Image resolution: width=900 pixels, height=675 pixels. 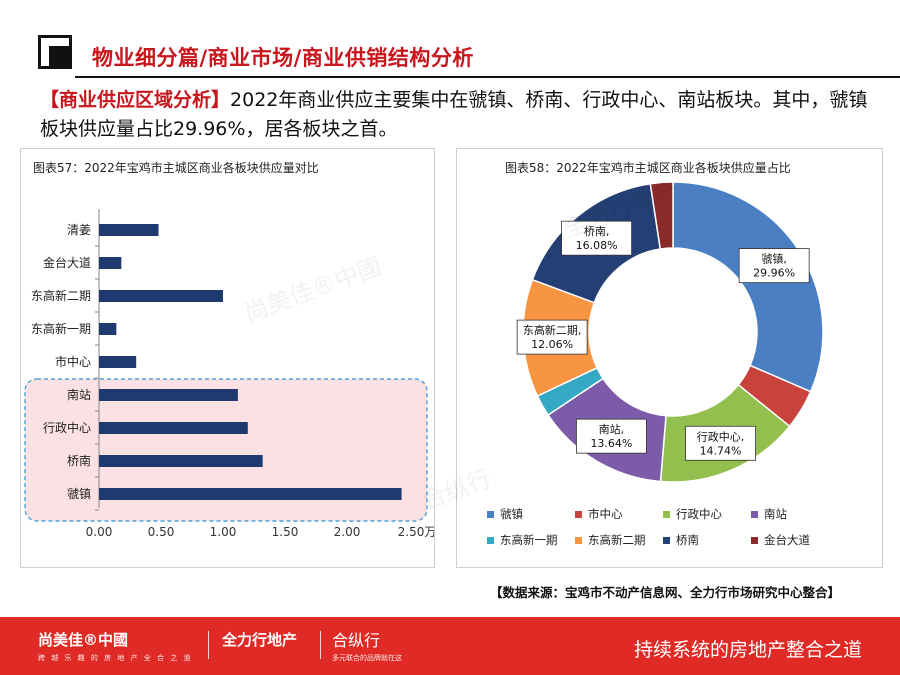 I want to click on bar-桥南, so click(x=181, y=461).